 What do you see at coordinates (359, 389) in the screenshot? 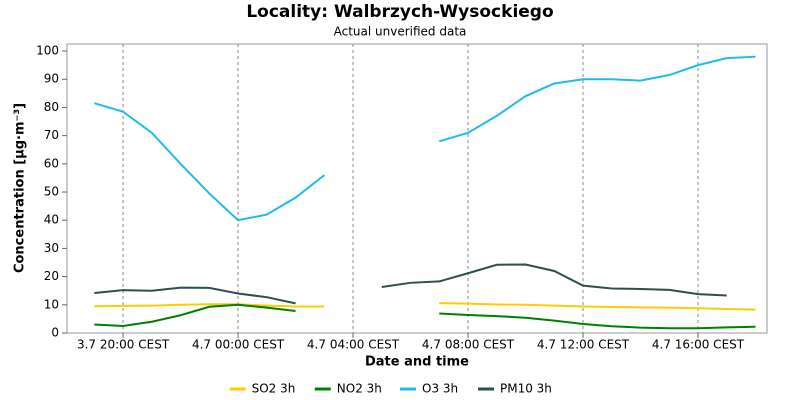
I see `legend-label: NO2 3h` at bounding box center [359, 389].